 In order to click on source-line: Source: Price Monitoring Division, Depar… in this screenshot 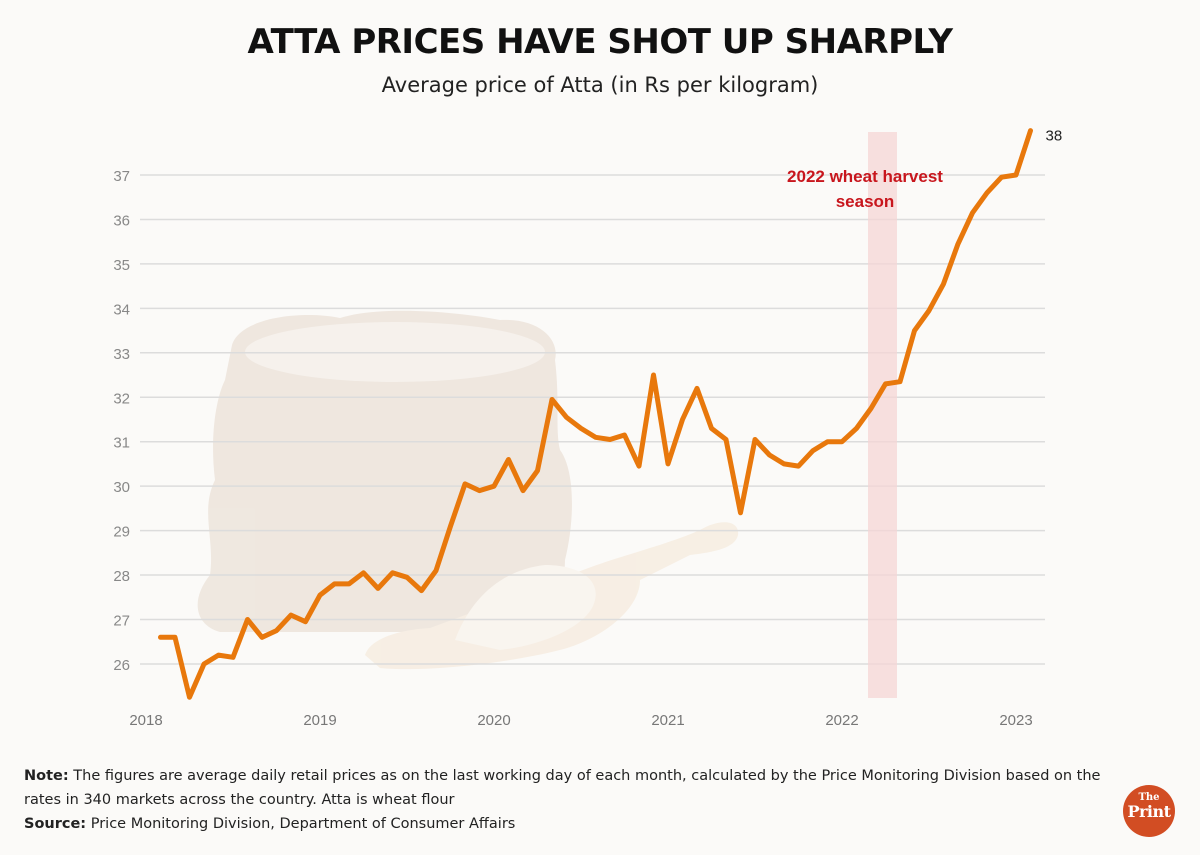, I will do `click(269, 824)`.